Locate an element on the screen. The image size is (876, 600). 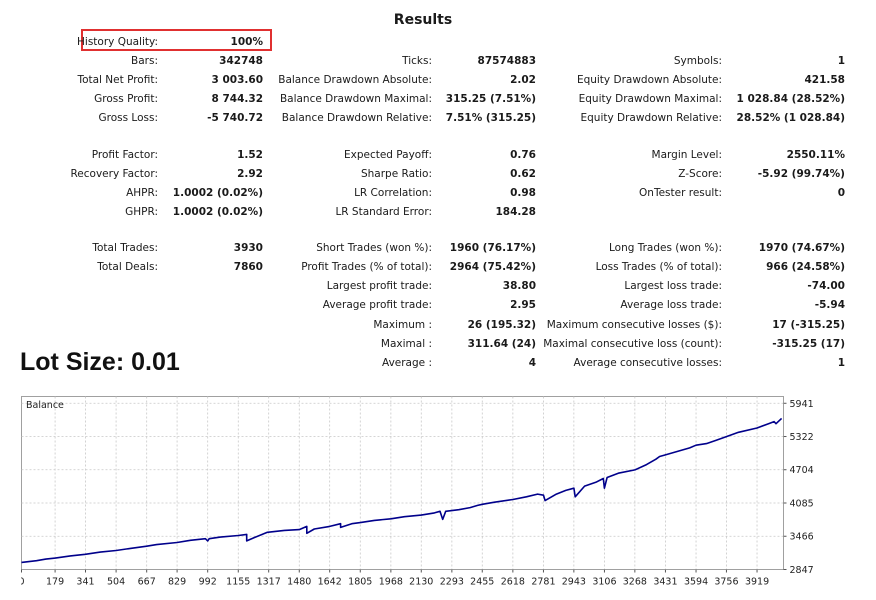
col2-label: Largest profit trade: is located at coordinates (379, 286).